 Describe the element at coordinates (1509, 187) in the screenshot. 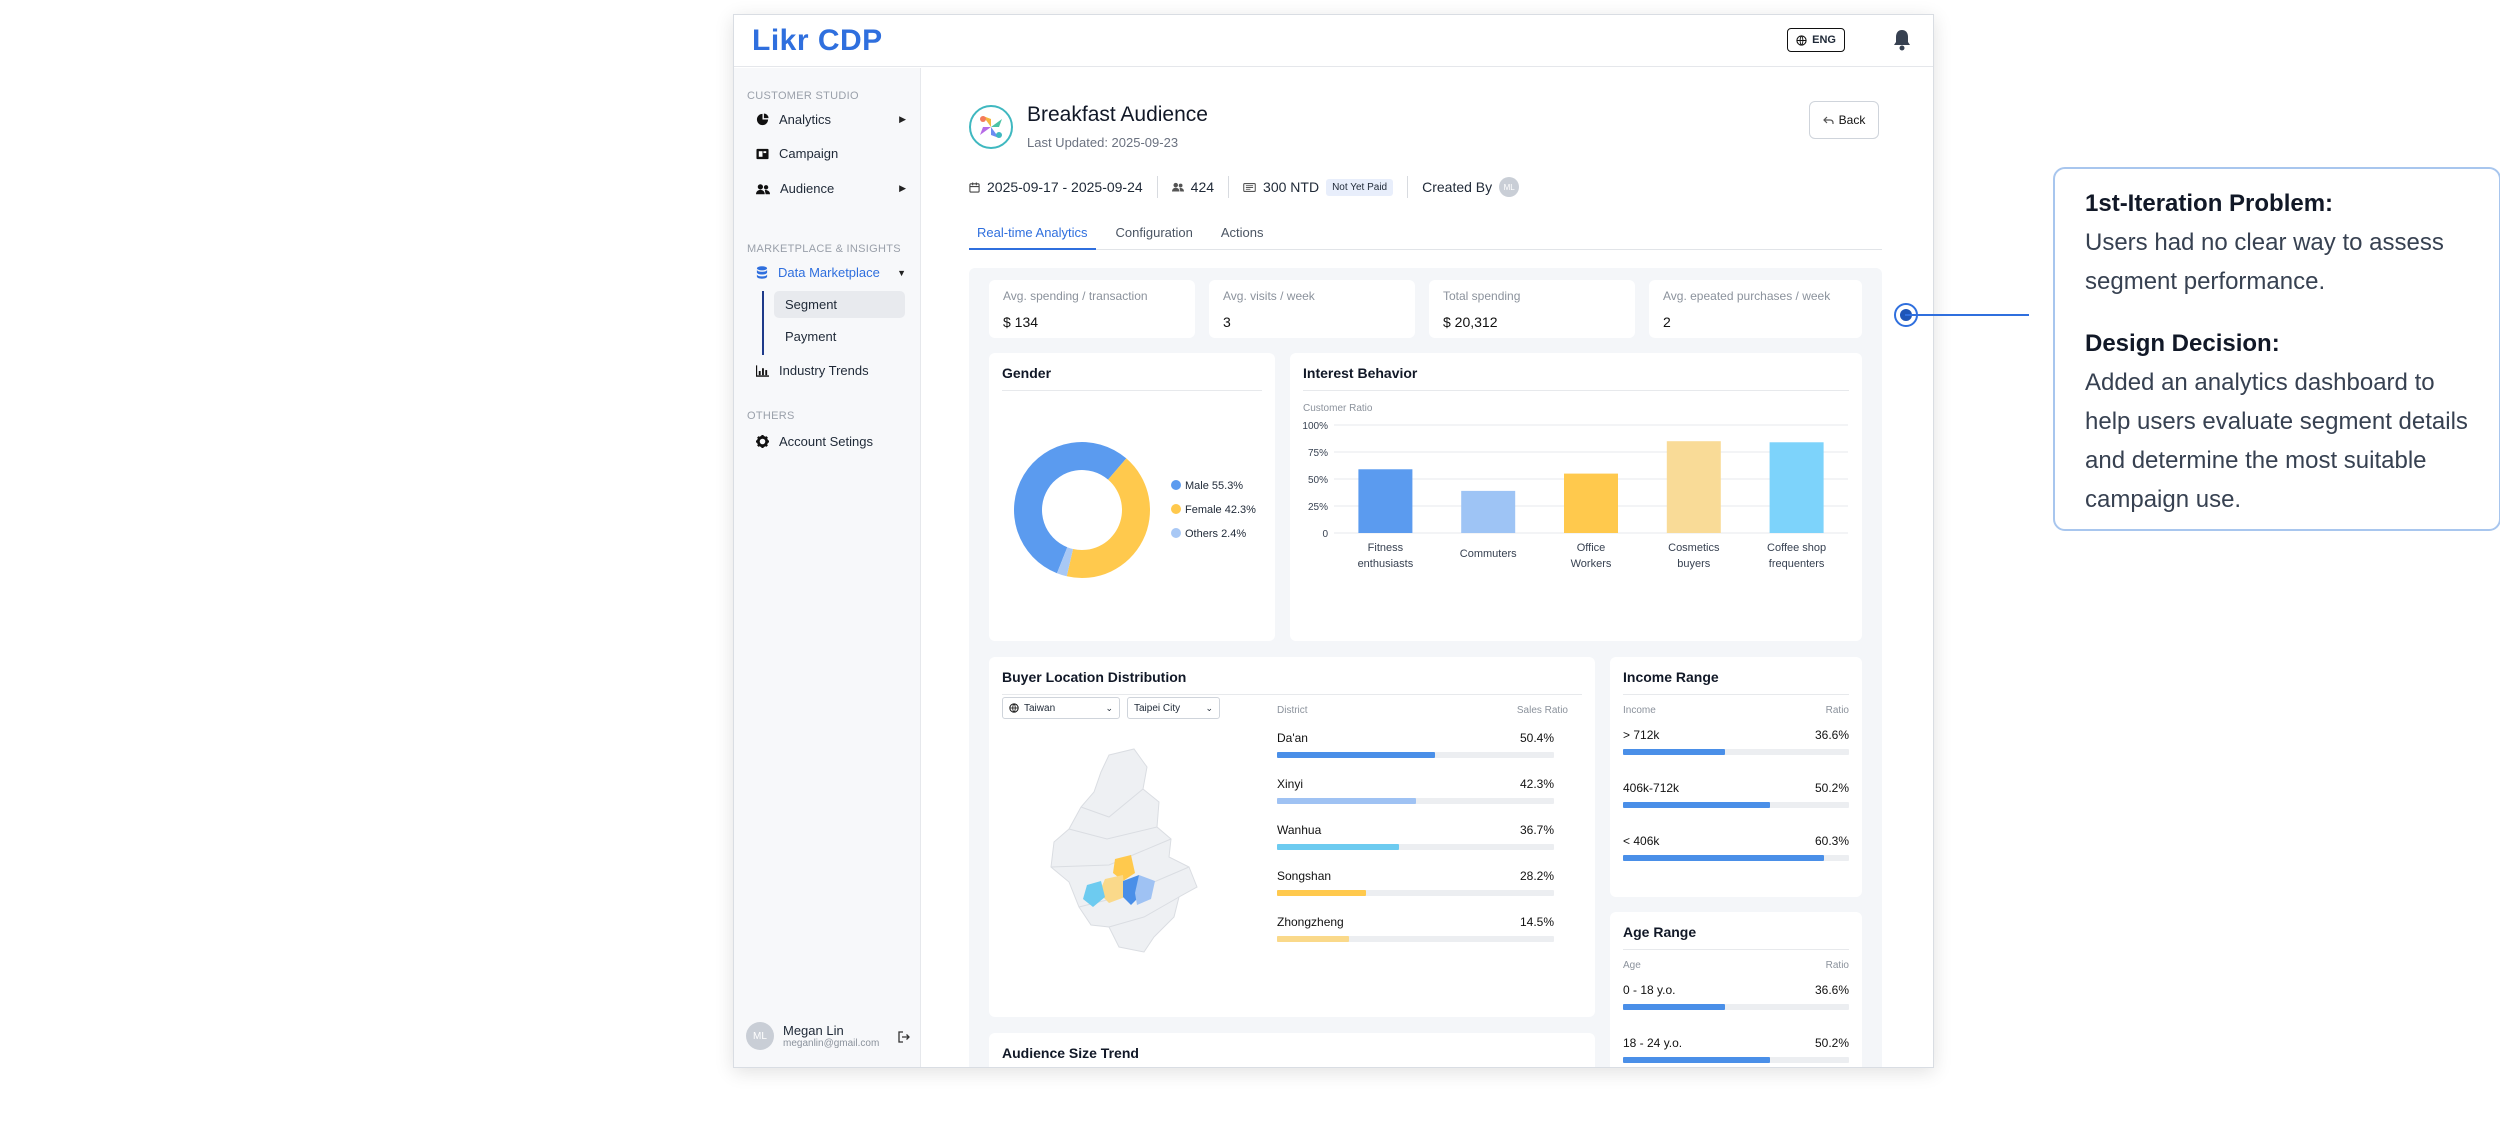

I see `creator-avatar: ML` at that location.